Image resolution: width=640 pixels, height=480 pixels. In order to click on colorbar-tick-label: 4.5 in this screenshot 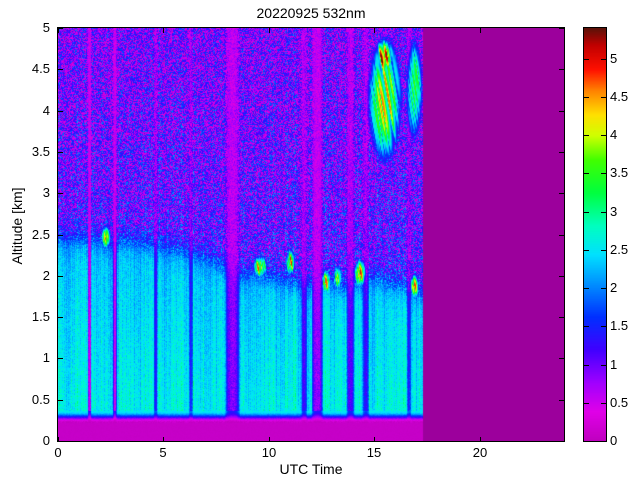, I will do `click(619, 96)`.